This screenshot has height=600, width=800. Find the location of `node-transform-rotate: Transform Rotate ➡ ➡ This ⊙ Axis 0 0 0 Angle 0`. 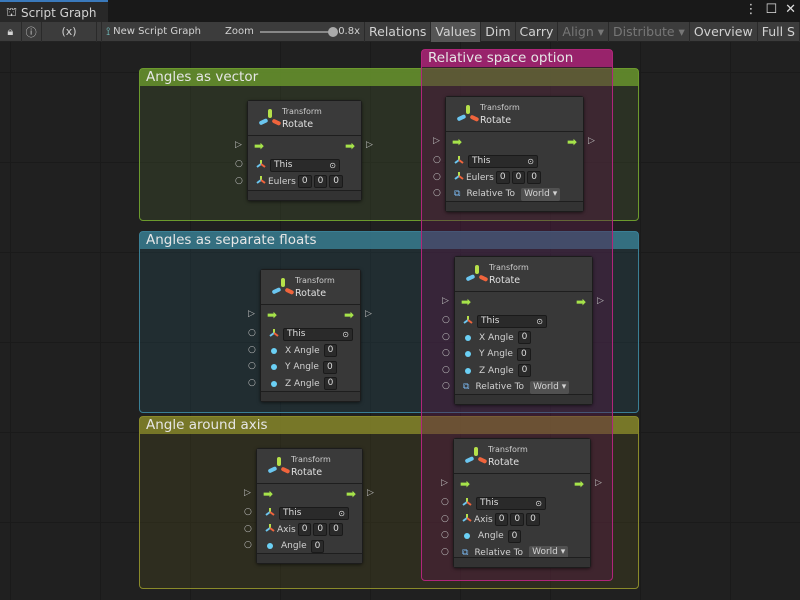

node-transform-rotate: Transform Rotate ➡ ➡ This ⊙ Axis 0 0 0 Angle 0 is located at coordinates (309, 506).